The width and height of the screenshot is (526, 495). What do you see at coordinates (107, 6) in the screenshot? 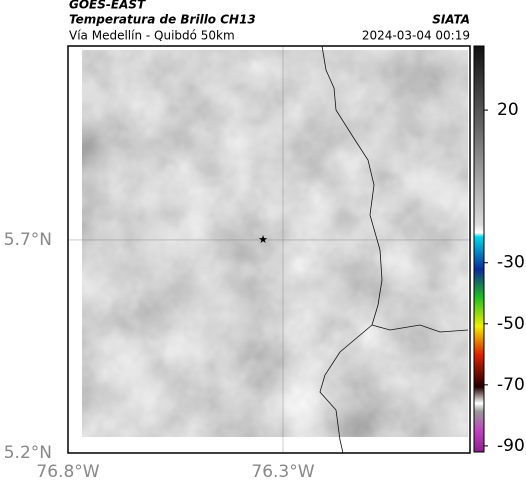
I see `title: GOES-EAST` at bounding box center [107, 6].